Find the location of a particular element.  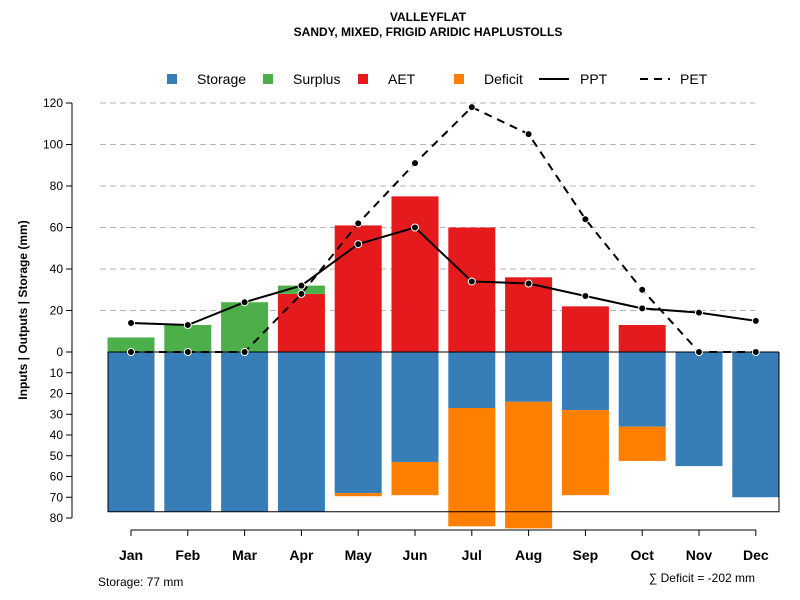

y-tick-label: 30 is located at coordinates (57, 414).